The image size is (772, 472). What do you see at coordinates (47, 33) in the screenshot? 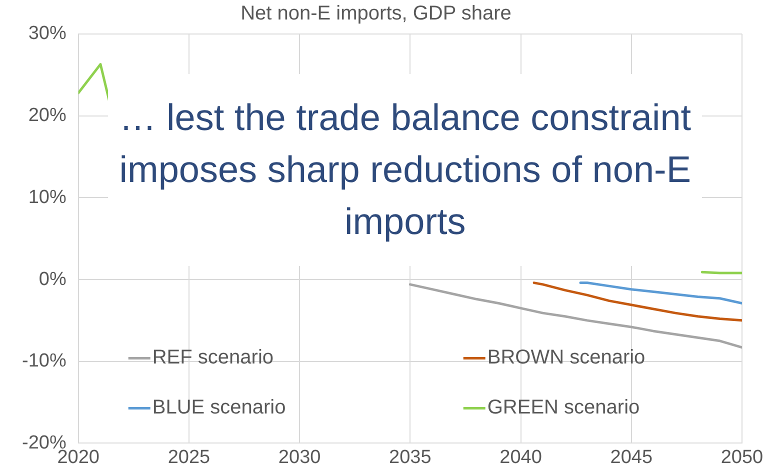
I see `y-tick-label: 30%` at bounding box center [47, 33].